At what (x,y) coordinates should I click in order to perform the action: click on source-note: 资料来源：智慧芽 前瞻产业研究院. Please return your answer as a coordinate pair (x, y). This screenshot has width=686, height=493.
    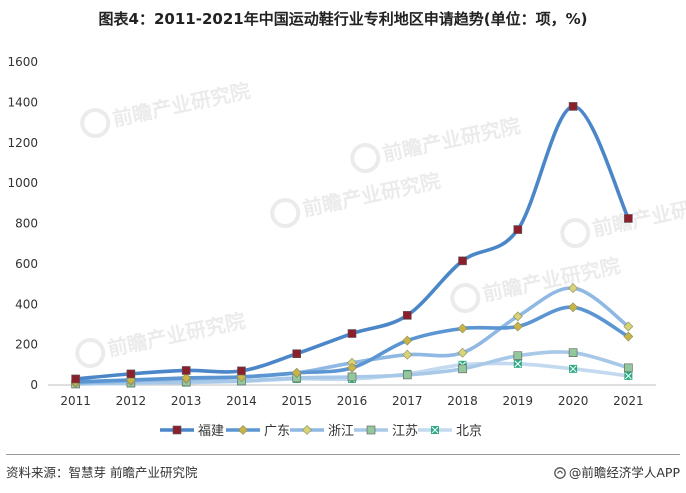
    Looking at the image, I should click on (102, 472).